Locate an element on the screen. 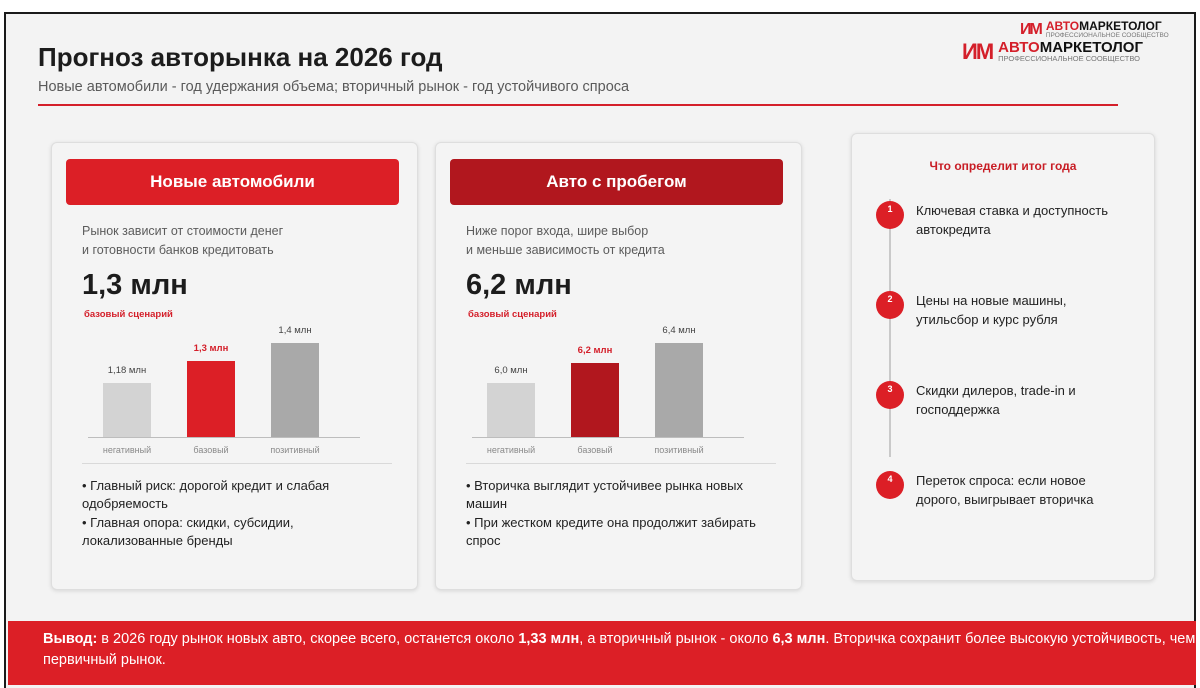 The image size is (1200, 688). conclusion-value: 1,33 млн is located at coordinates (549, 639).